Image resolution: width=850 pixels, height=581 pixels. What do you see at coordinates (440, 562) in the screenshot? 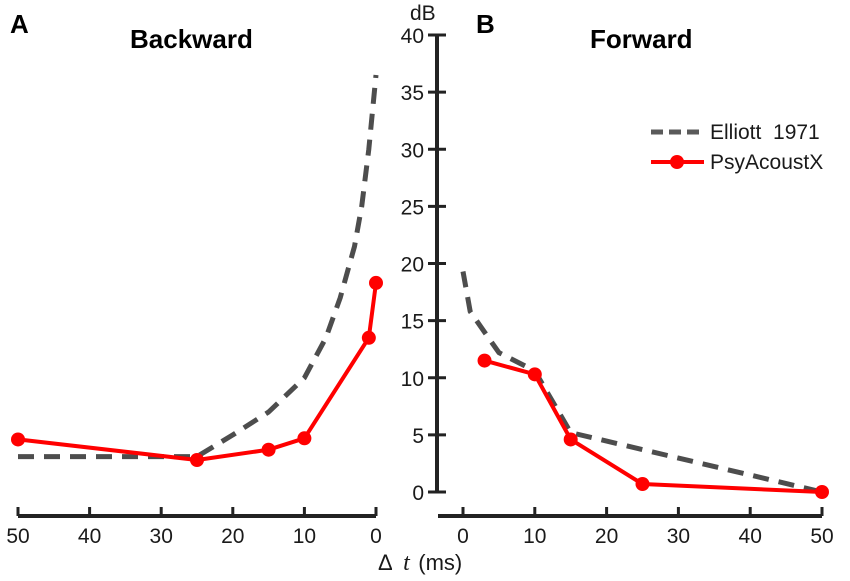
I see `x-axis-label-unit: (ms)` at bounding box center [440, 562].